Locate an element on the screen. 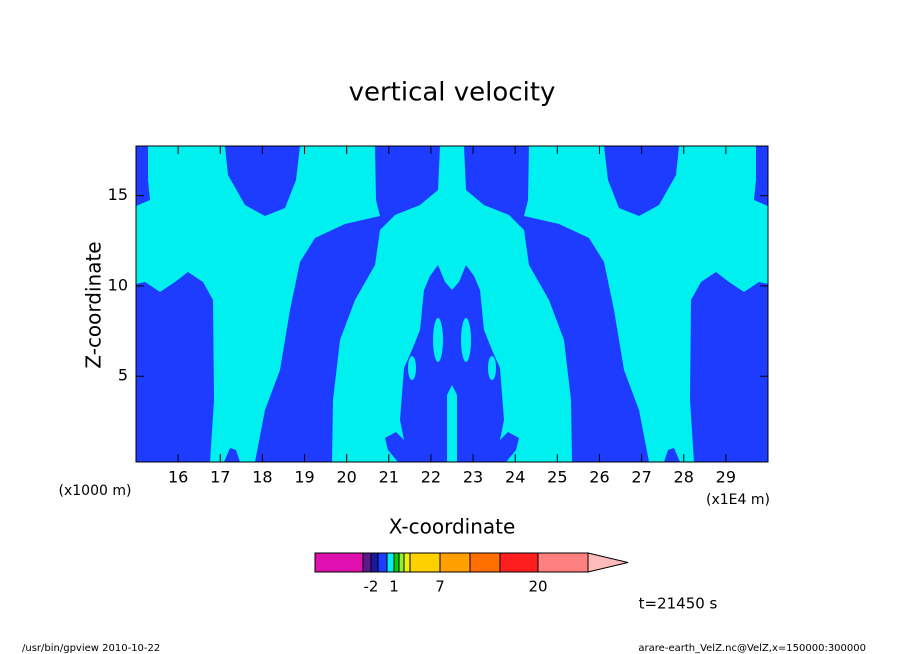  y-tick-label: 5 is located at coordinates (123, 375).